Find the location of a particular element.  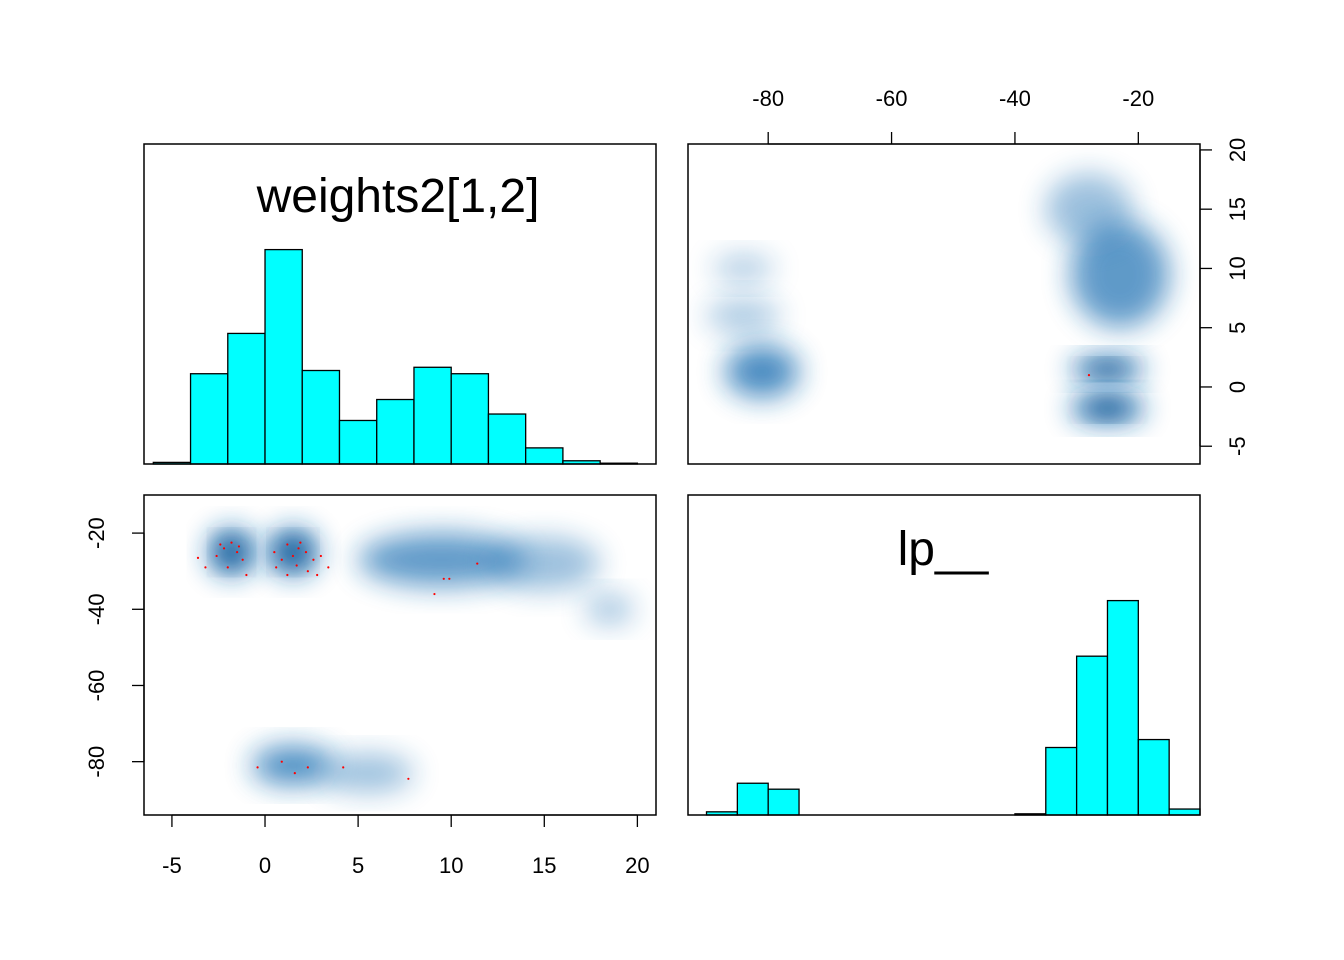

panel-title-weights: weights2[1,2] is located at coordinates (398, 196).